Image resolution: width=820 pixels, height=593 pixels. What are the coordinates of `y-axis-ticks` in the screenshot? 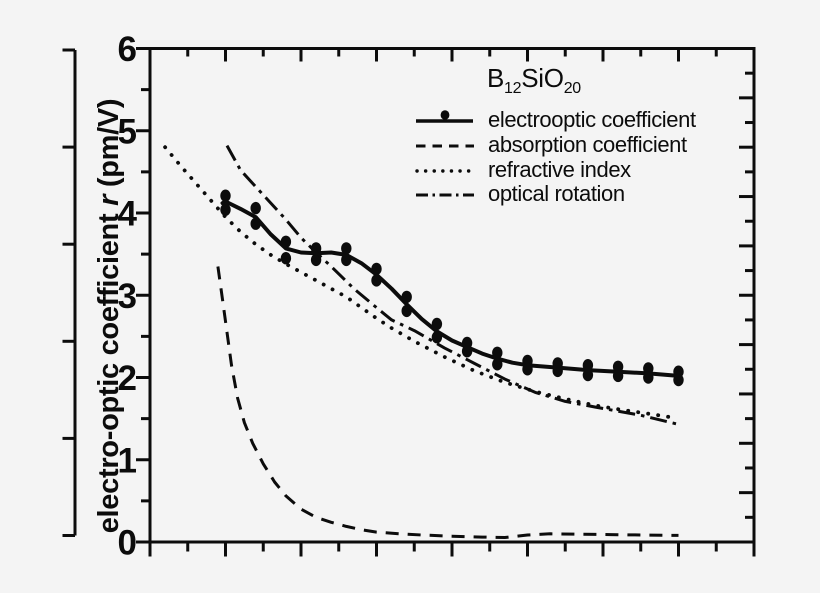 It's located at (142, 295).